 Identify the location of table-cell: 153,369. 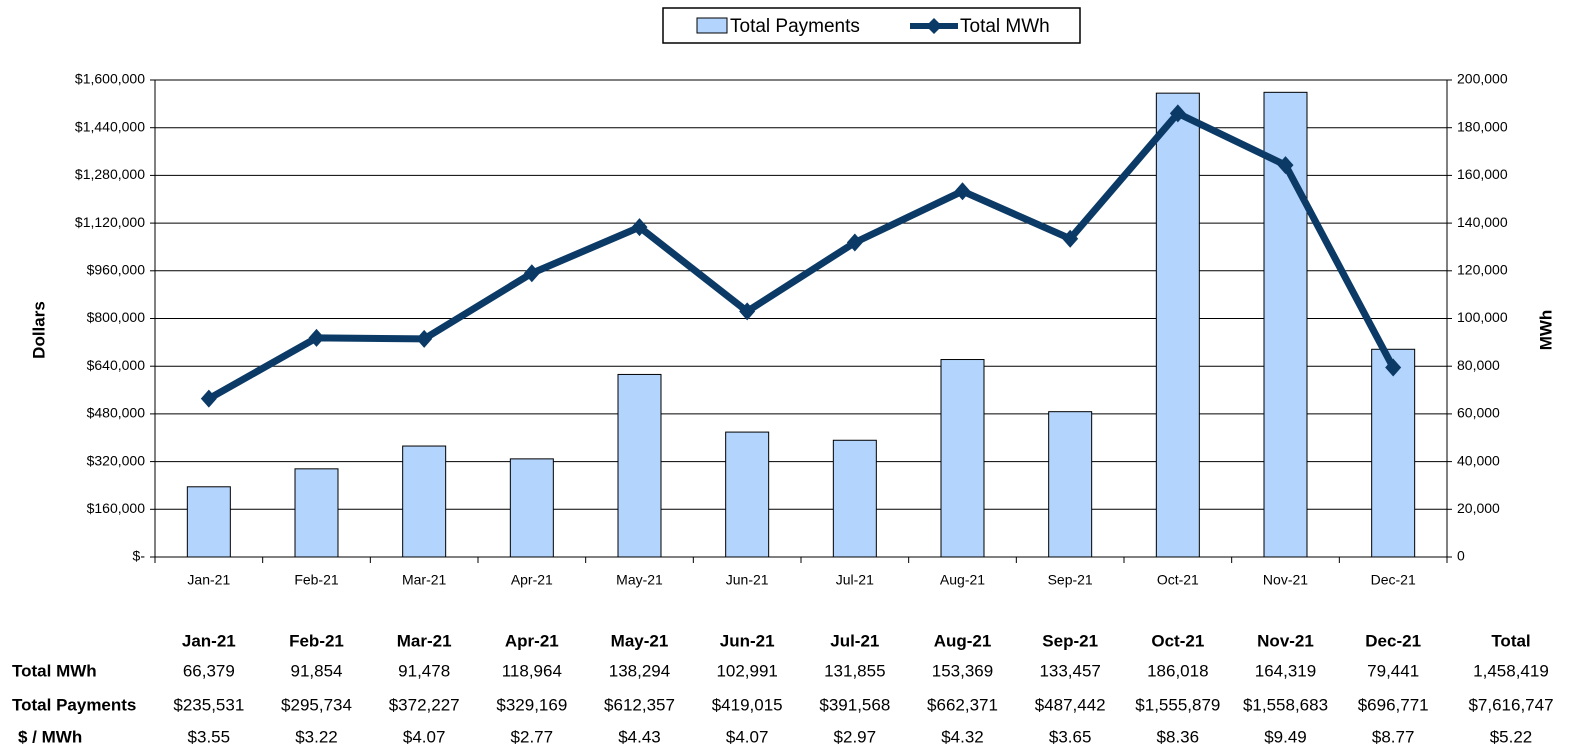
(962, 670).